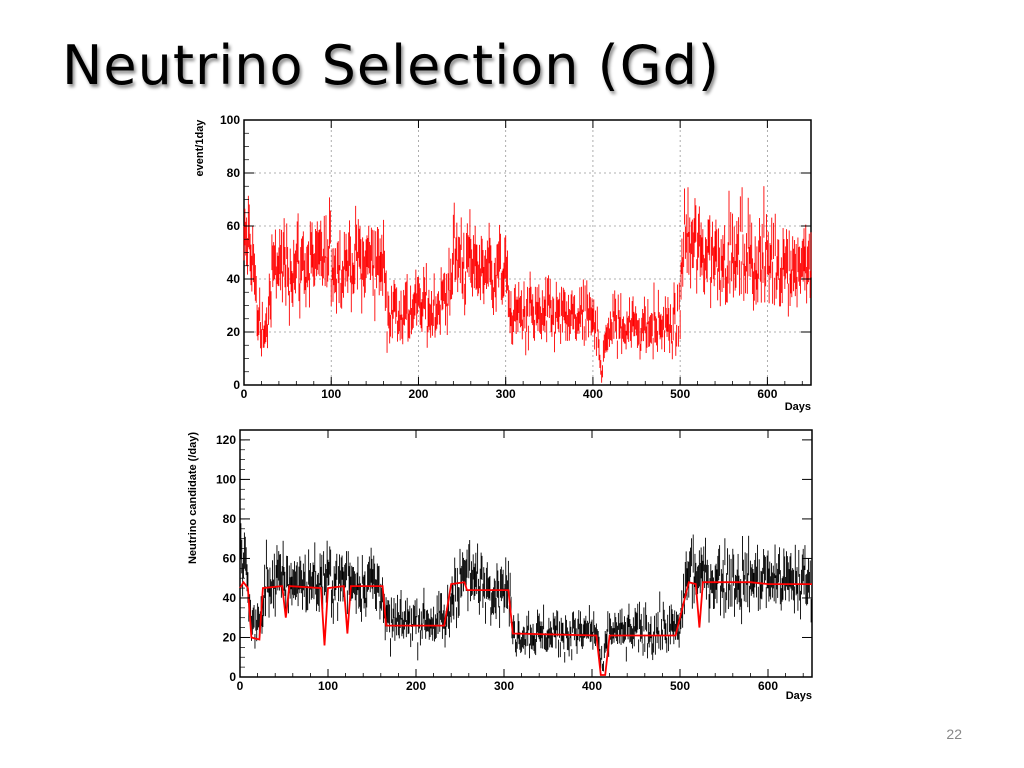 The width and height of the screenshot is (1024, 768). I want to click on page-number: 22, so click(954, 734).